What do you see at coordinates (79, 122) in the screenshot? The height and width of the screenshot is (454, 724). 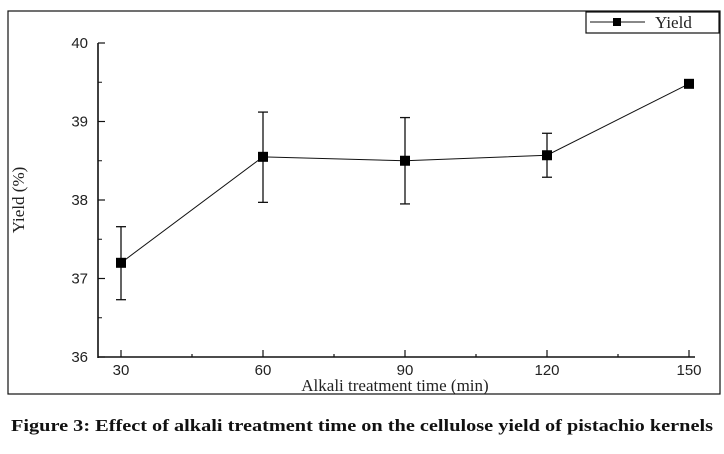 I see `y-tick-label: 39` at bounding box center [79, 122].